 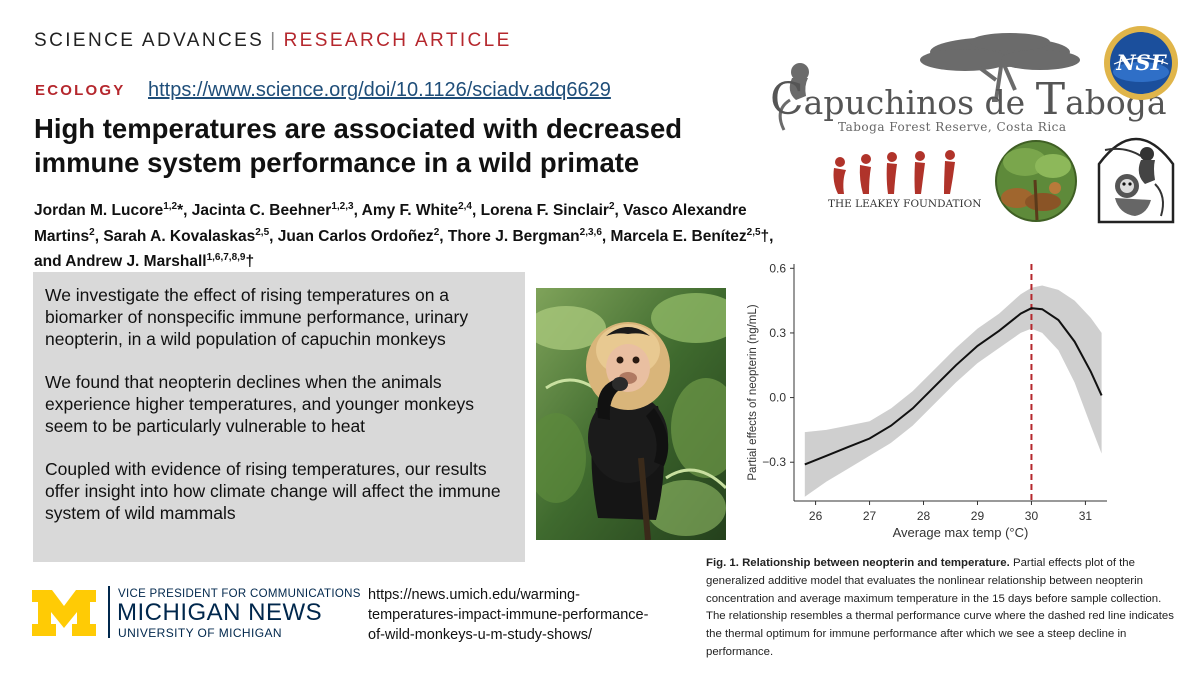 I want to click on author-name: Lorena F. Sinclair, so click(x=544, y=211).